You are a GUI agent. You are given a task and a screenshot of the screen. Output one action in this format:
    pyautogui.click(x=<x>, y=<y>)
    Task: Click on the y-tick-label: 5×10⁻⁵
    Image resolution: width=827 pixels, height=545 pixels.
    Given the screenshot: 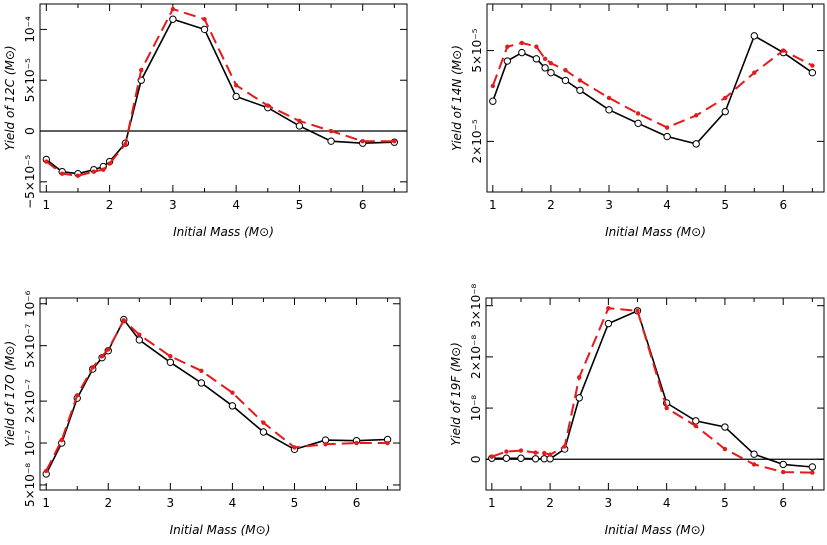 What is the action you would take?
    pyautogui.click(x=477, y=50)
    